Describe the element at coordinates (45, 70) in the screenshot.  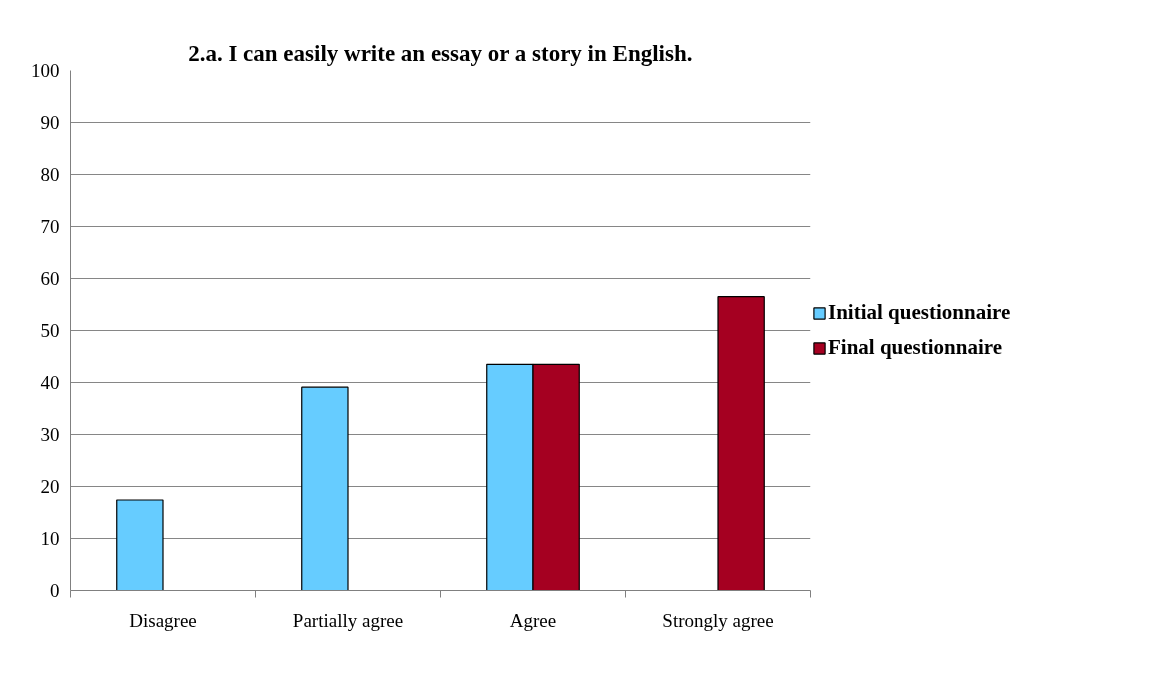
I see `y-tick-label: 100` at that location.